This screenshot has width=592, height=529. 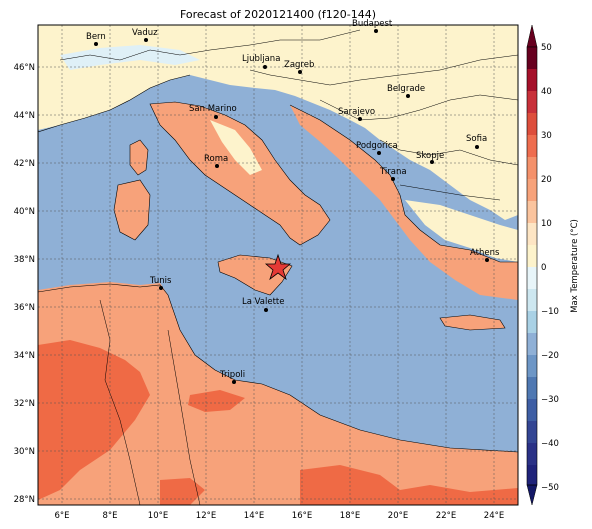 I want to click on colorbar-tick: 50, so click(x=546, y=48).